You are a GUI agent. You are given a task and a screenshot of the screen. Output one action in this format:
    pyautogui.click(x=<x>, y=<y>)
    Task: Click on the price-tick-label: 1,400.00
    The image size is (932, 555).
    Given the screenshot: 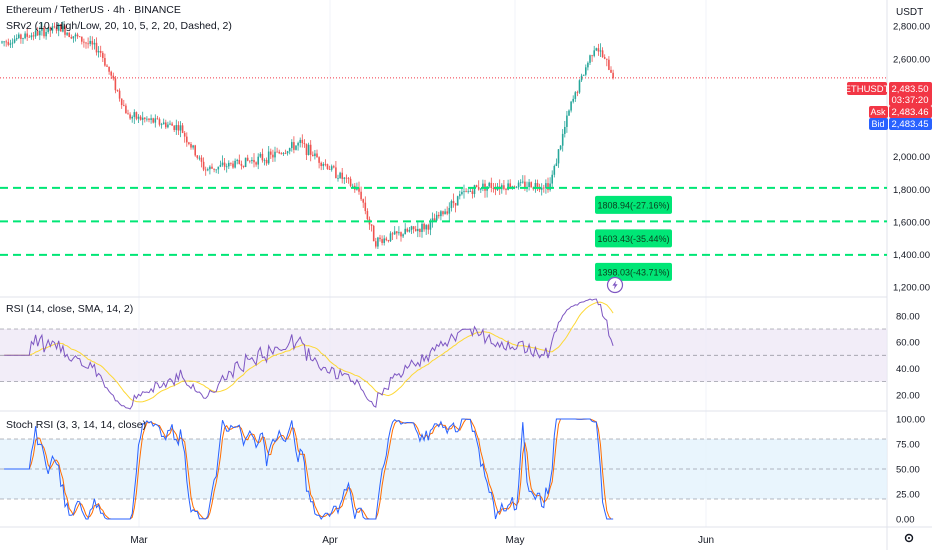 What is the action you would take?
    pyautogui.click(x=911, y=255)
    